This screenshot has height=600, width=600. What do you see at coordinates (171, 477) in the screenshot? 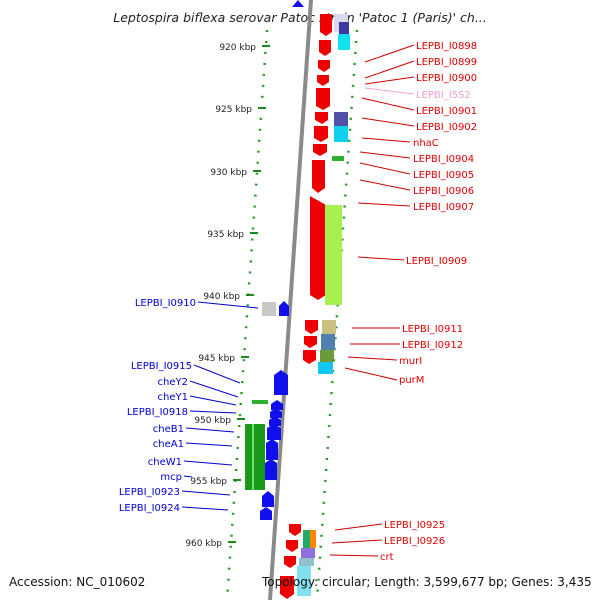
I see `gene-label: mcp` at bounding box center [171, 477].